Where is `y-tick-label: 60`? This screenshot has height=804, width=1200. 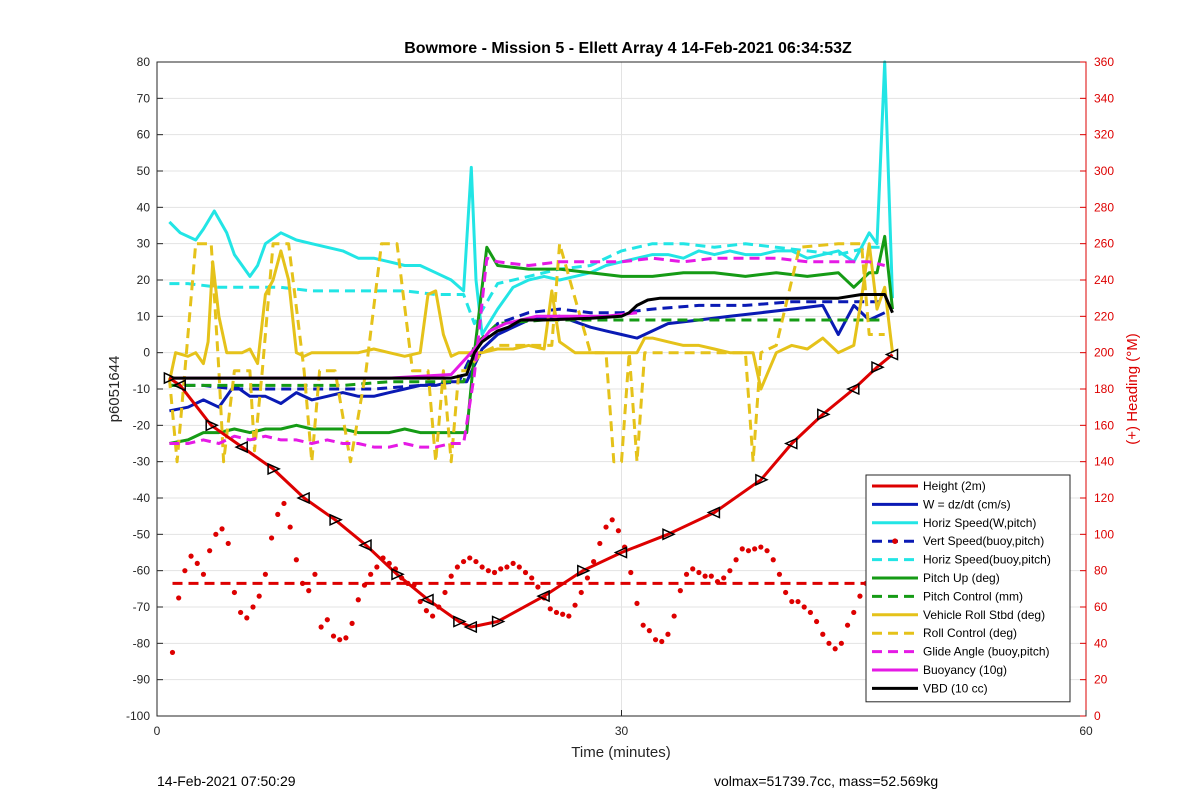 y-tick-label: 60 is located at coordinates (144, 135).